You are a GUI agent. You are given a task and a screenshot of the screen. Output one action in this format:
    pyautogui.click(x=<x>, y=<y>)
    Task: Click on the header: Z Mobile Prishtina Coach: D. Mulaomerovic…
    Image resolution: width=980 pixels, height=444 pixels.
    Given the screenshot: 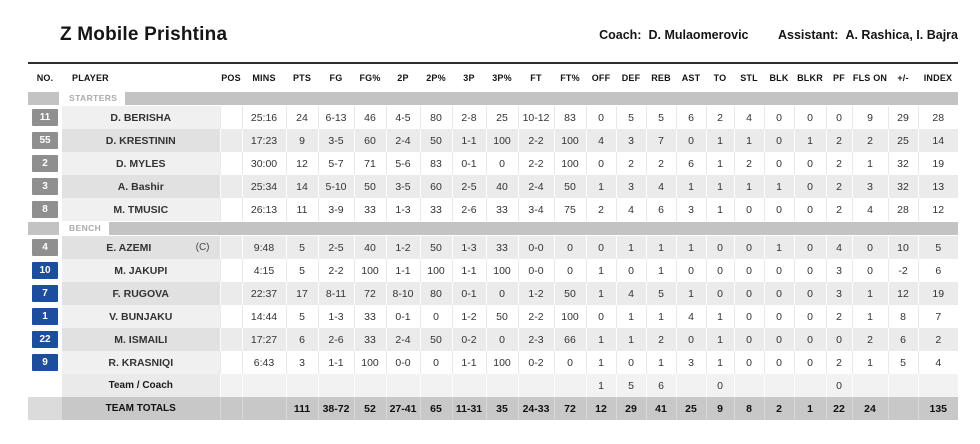 What is the action you would take?
    pyautogui.click(x=490, y=31)
    